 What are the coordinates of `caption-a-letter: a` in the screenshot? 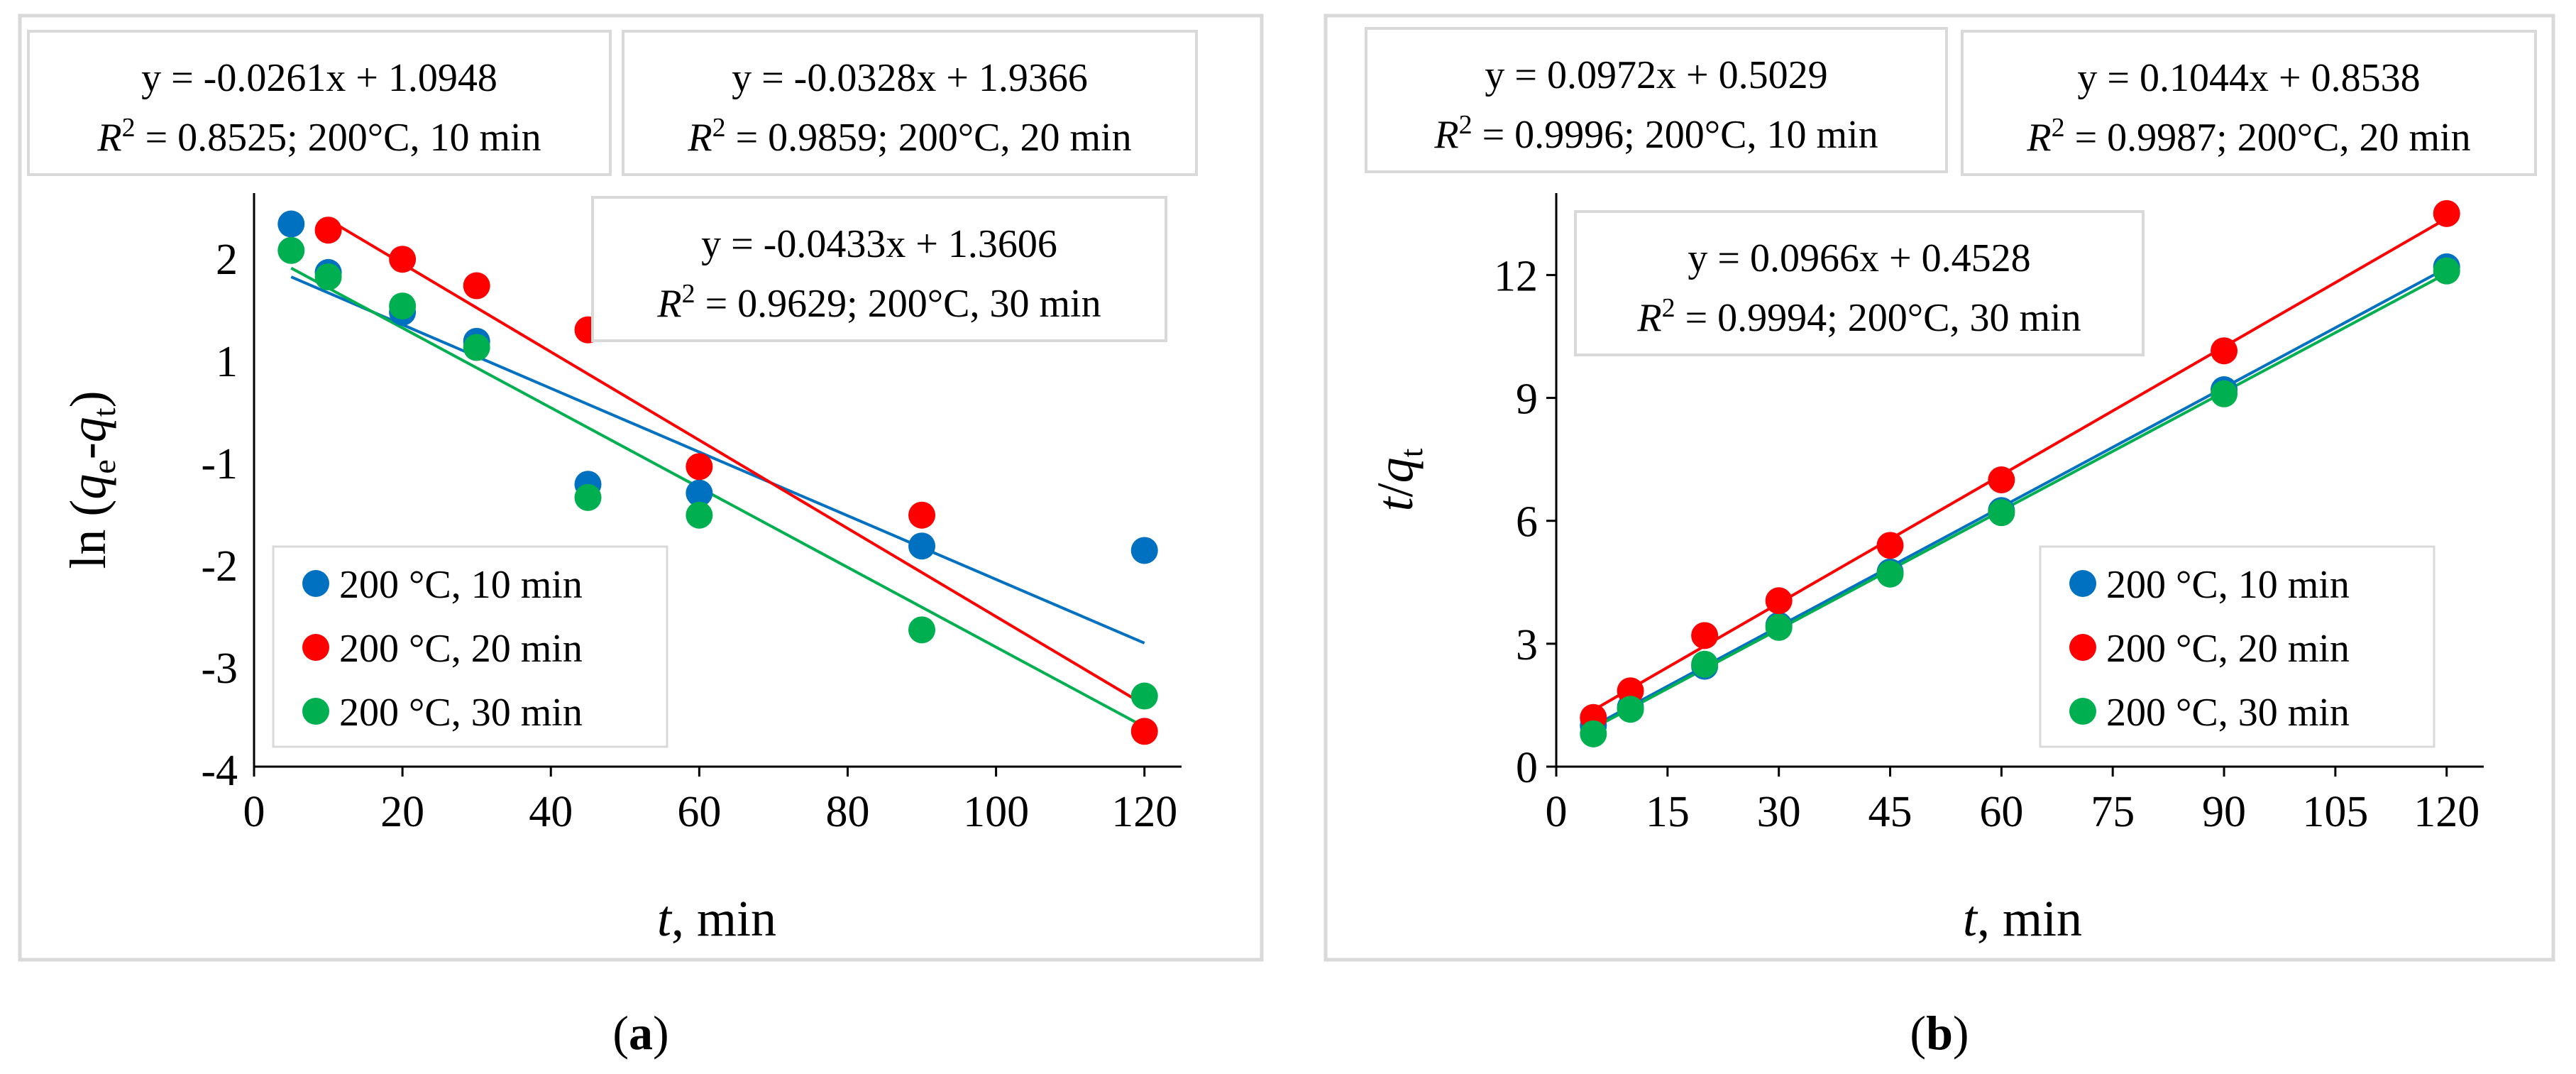 It's located at (641, 1033).